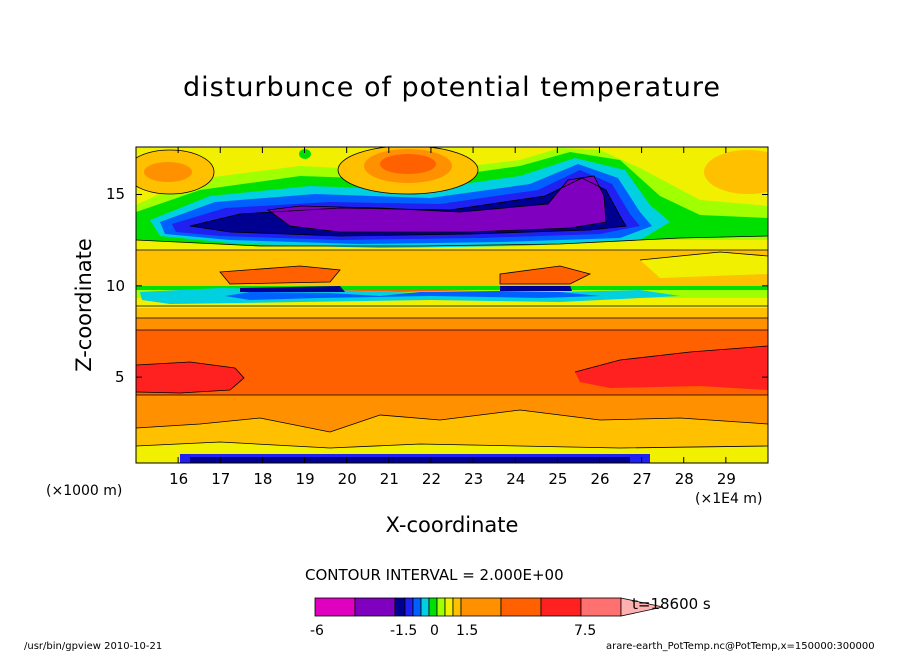  I want to click on fill-red-right, so click(671, 368).